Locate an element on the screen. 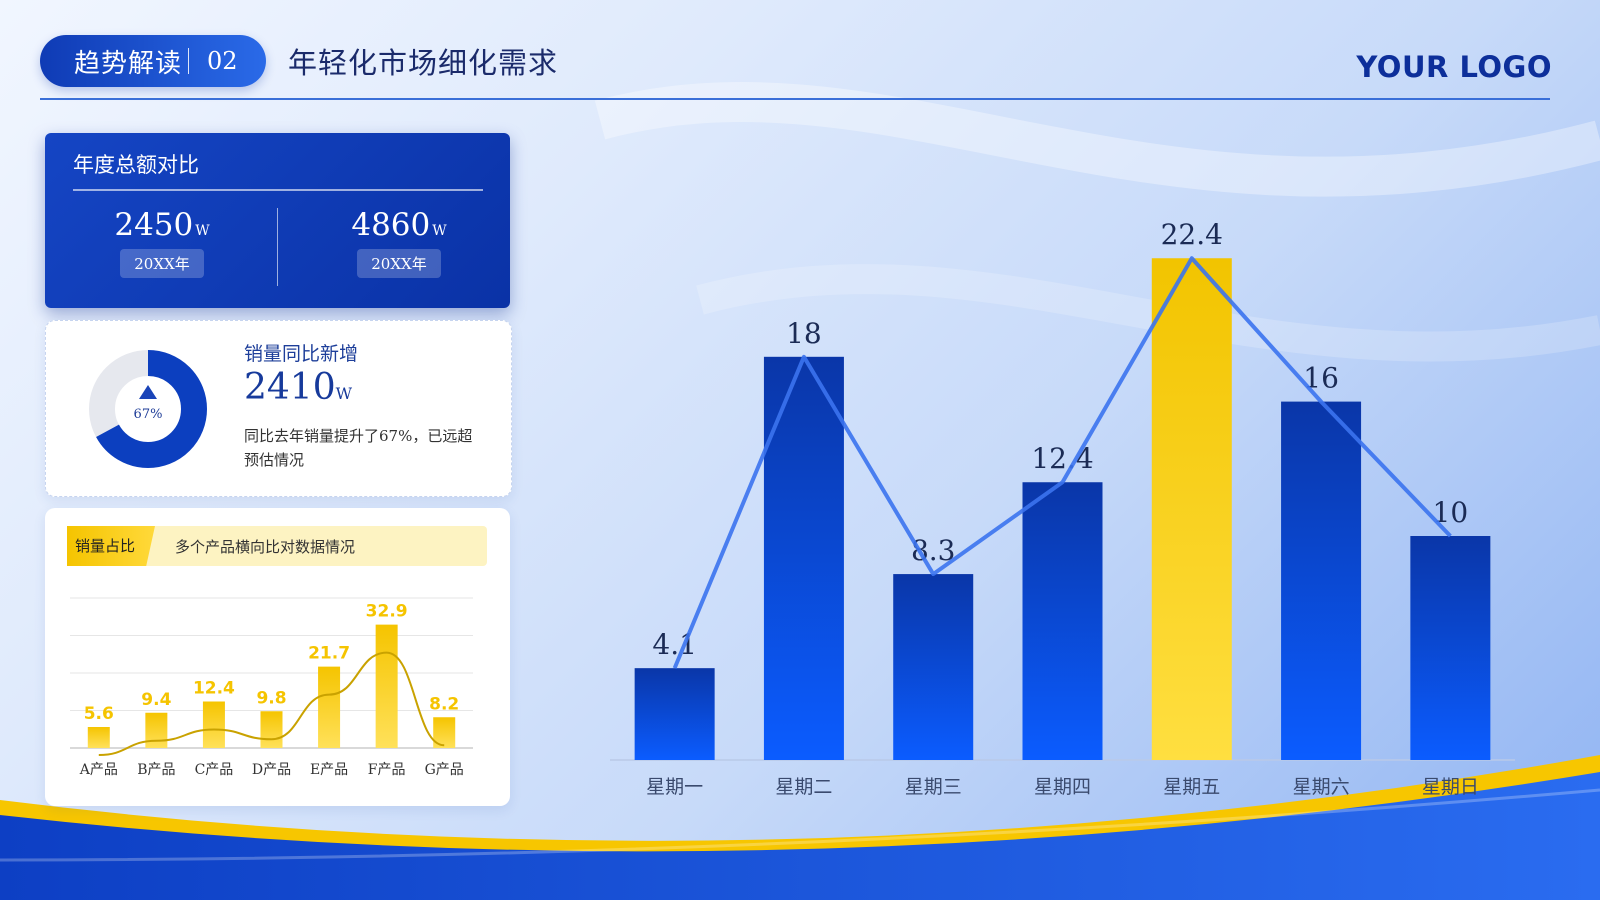 This screenshot has height=900, width=1600. product-category-label: A产品 is located at coordinates (98, 770).